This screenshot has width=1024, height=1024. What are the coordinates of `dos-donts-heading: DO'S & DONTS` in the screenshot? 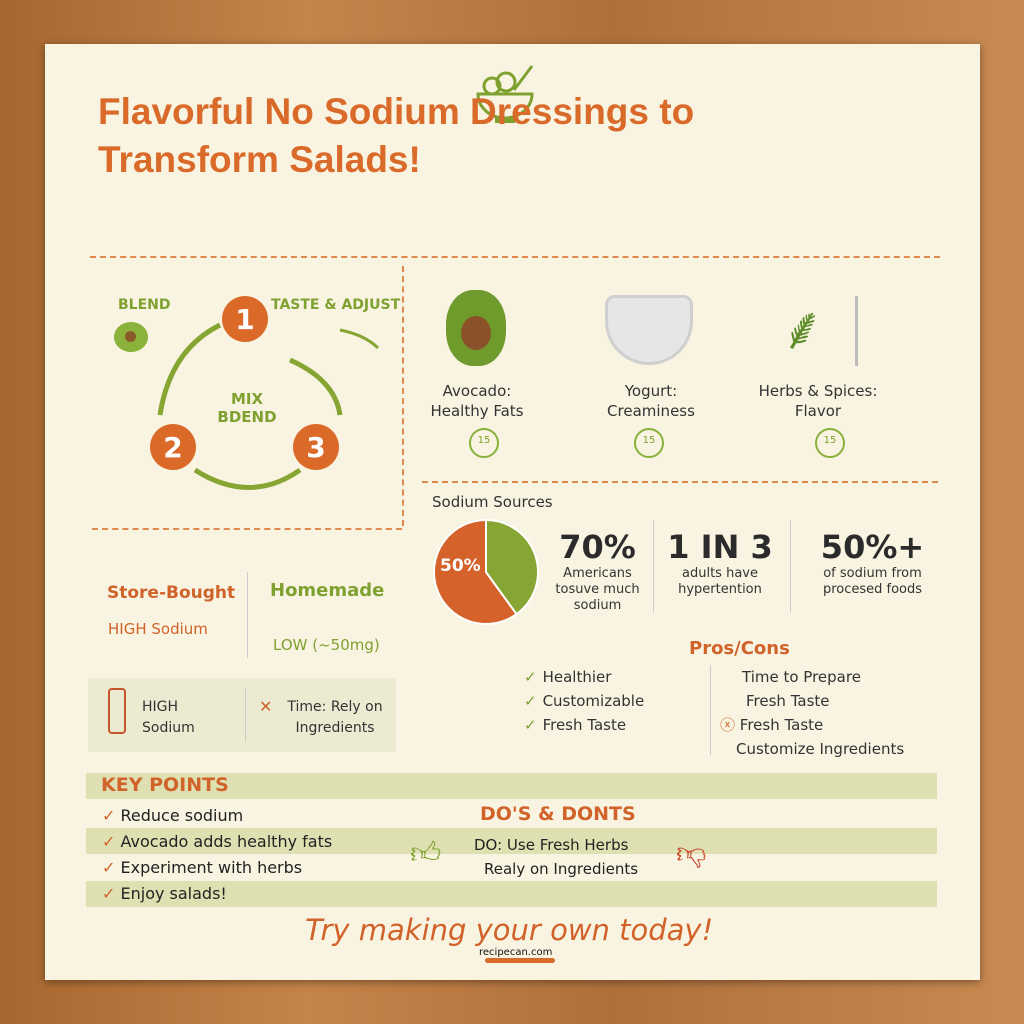 It's located at (558, 814).